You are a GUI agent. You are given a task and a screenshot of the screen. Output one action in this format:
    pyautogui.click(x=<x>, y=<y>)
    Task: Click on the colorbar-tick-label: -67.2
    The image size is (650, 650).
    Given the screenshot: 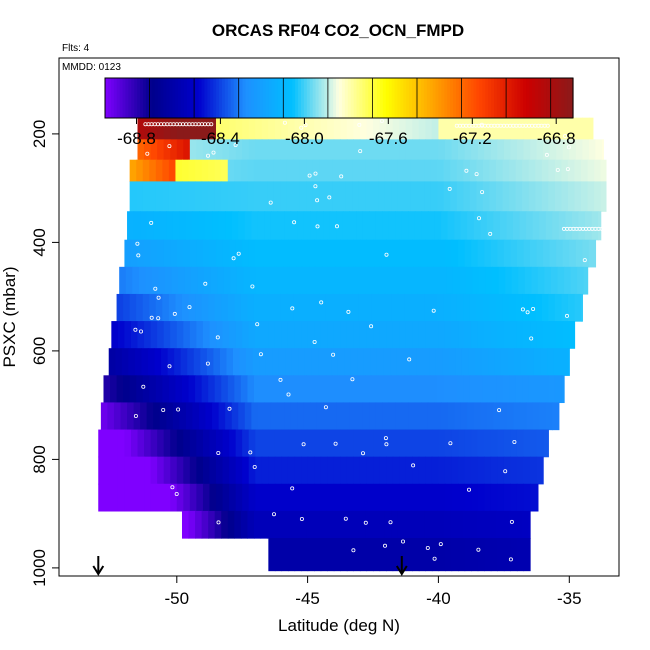 What is the action you would take?
    pyautogui.click(x=472, y=138)
    